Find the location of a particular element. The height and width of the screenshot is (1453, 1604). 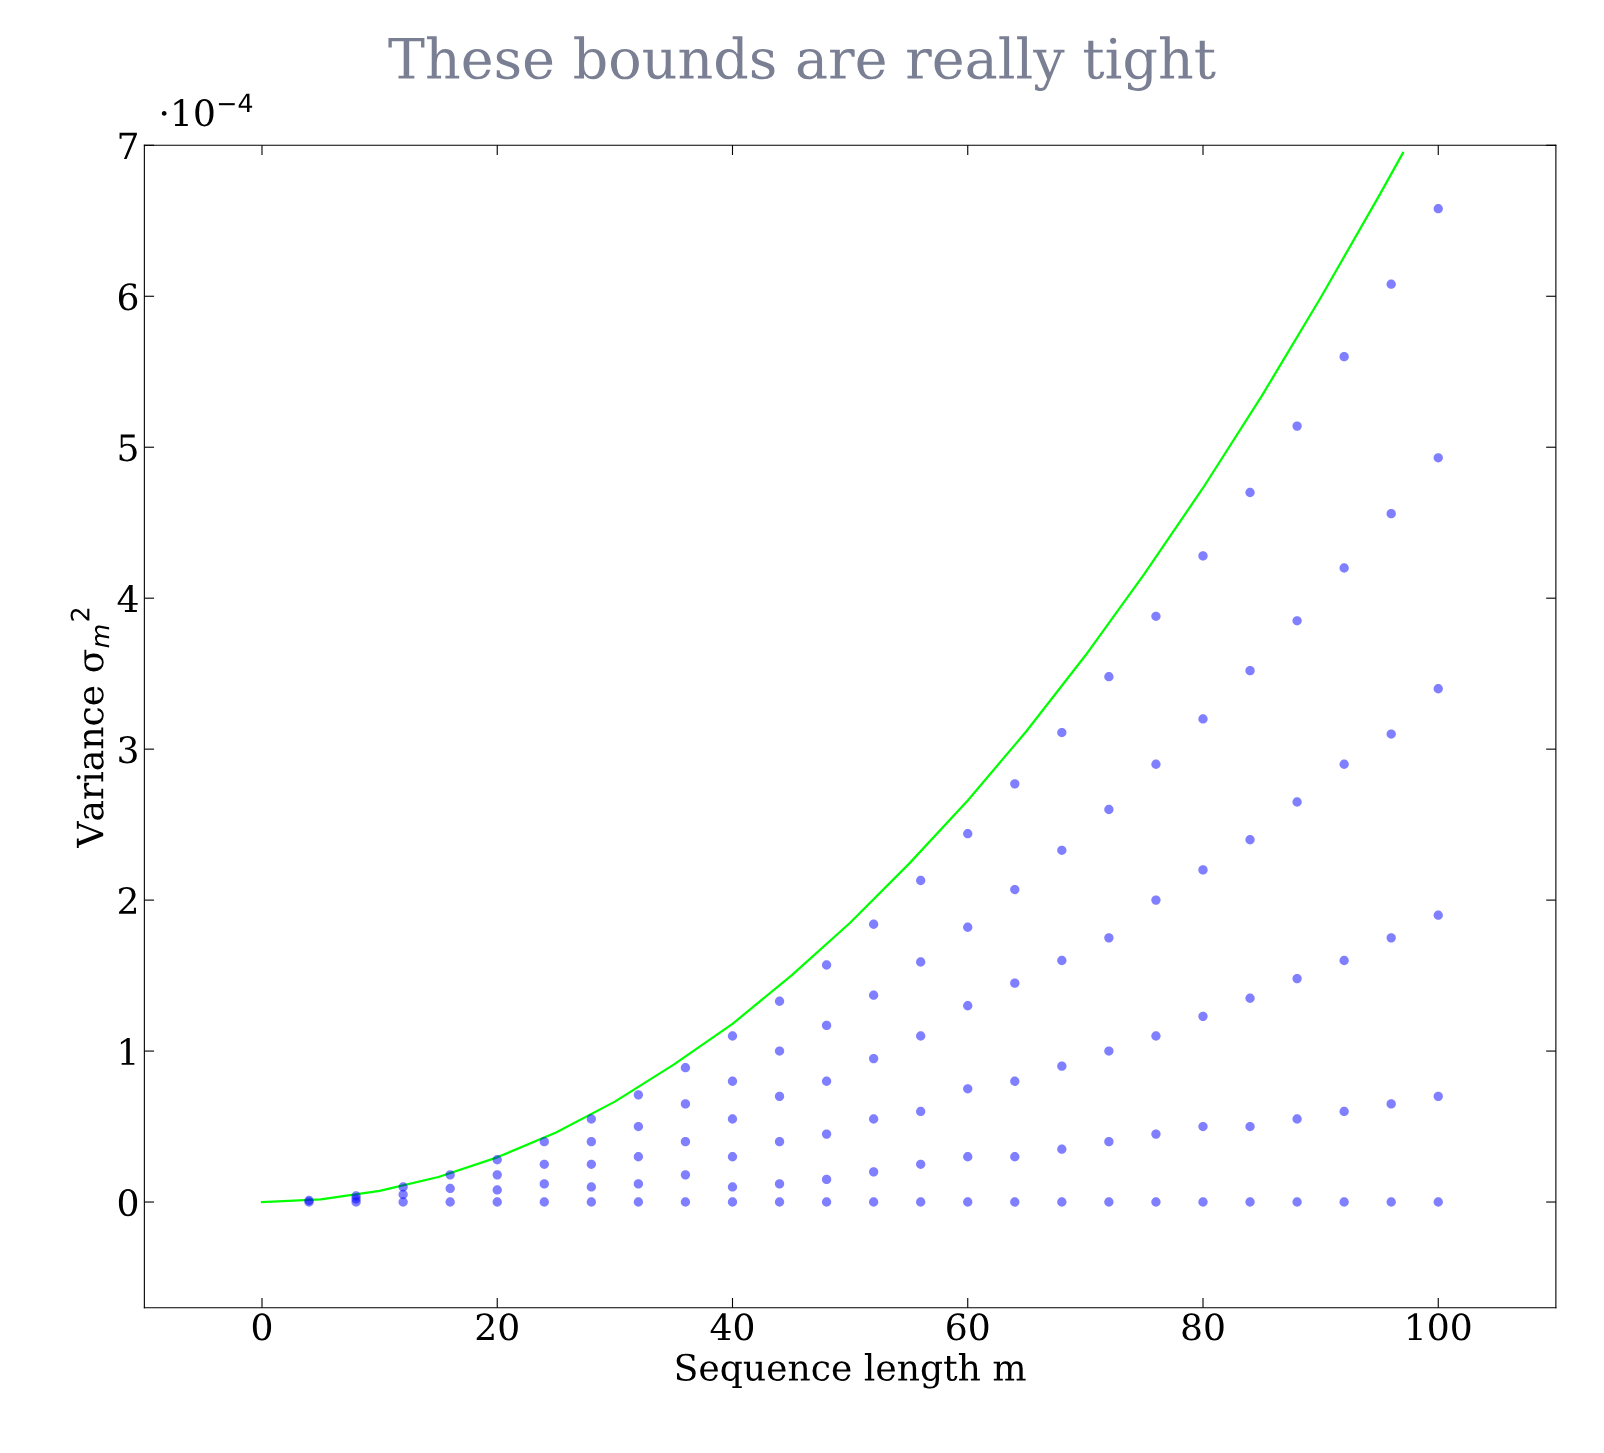

y-tick-label: 0 is located at coordinates (128, 1202).